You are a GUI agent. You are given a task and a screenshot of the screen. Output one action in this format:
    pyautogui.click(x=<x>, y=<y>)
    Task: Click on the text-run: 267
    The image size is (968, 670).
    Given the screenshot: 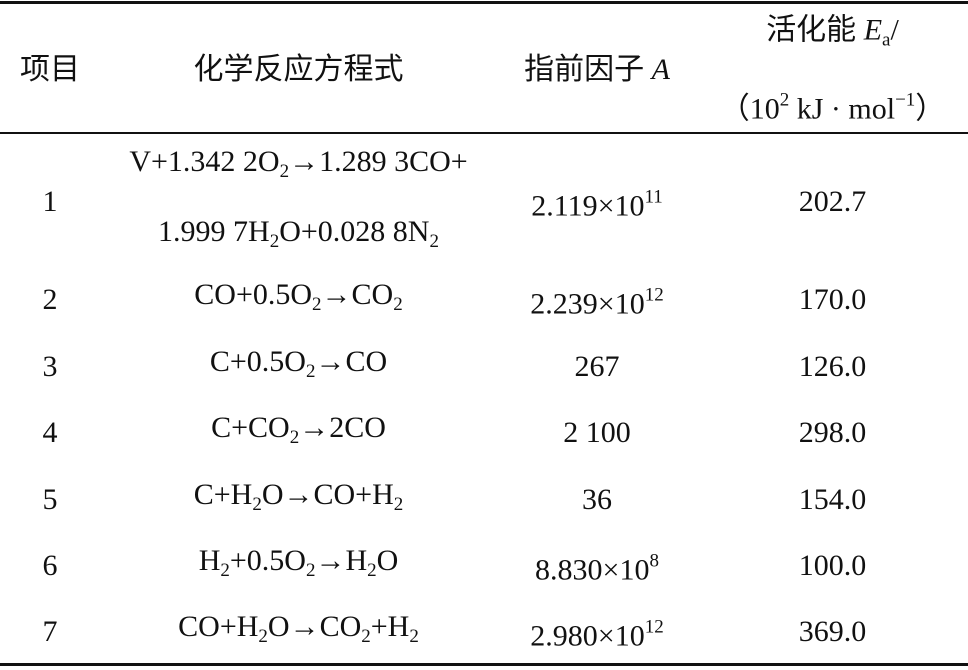 What is the action you would take?
    pyautogui.click(x=597, y=366)
    